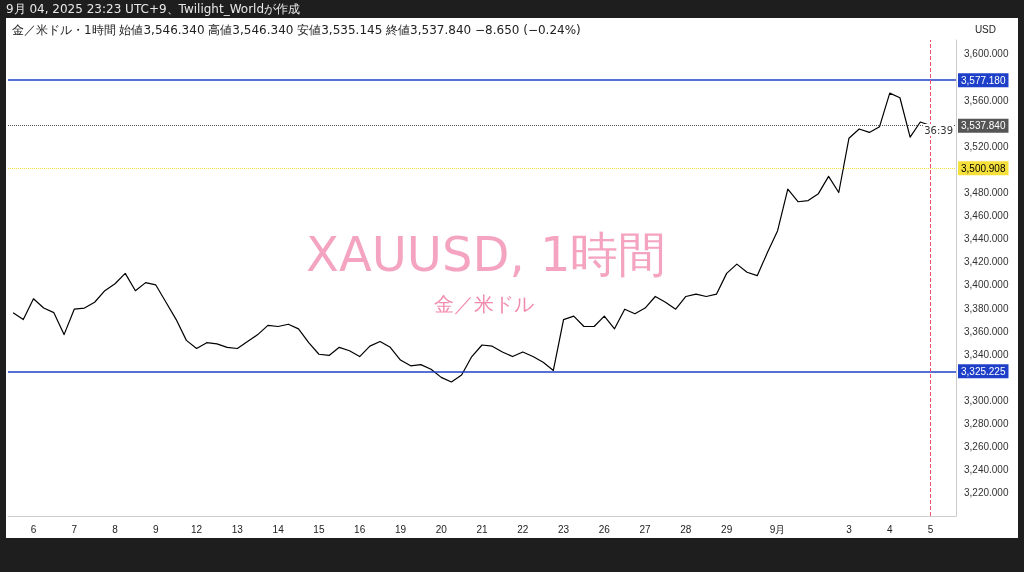 The height and width of the screenshot is (572, 1024). Describe the element at coordinates (319, 529) in the screenshot. I see `x-tick-label: 15` at that location.